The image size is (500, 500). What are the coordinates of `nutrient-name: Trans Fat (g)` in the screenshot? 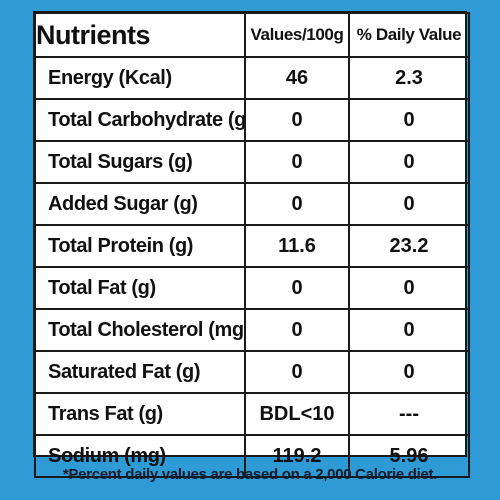 It's located at (140, 414).